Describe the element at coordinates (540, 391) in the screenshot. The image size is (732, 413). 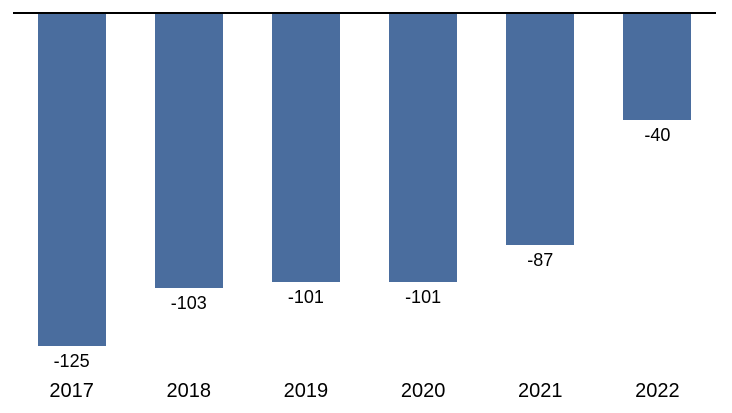
I see `x-axis-label-2021: 2021` at that location.